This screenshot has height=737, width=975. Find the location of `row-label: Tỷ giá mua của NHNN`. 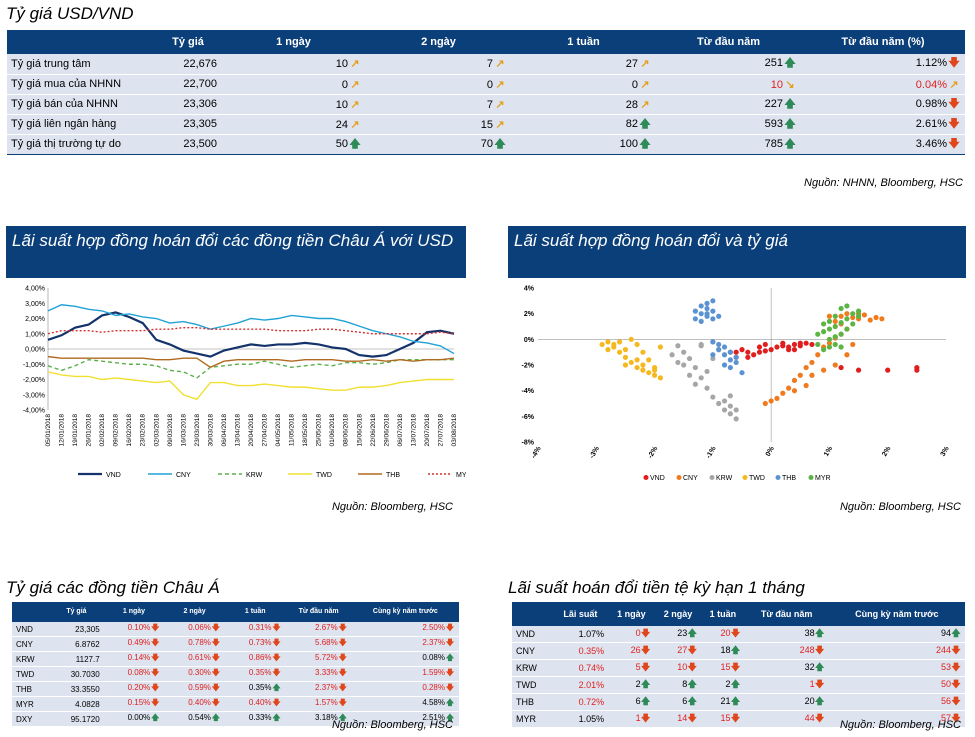

row-label: Tỷ giá mua của NHNN is located at coordinates (81, 84).